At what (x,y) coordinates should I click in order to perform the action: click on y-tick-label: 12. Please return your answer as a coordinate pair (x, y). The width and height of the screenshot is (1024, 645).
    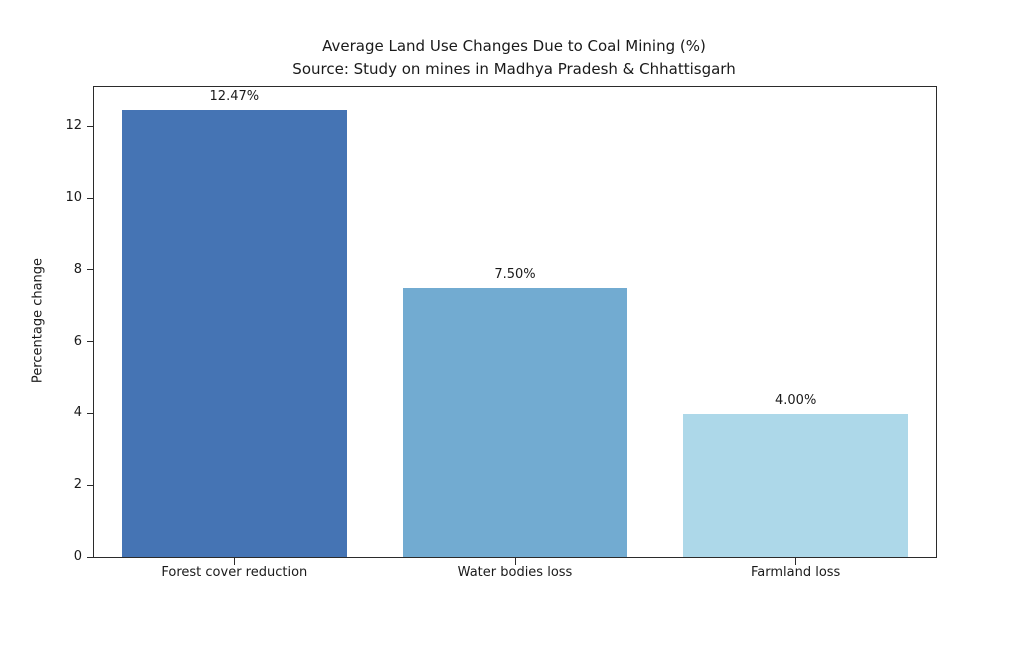
    Looking at the image, I should click on (73, 126).